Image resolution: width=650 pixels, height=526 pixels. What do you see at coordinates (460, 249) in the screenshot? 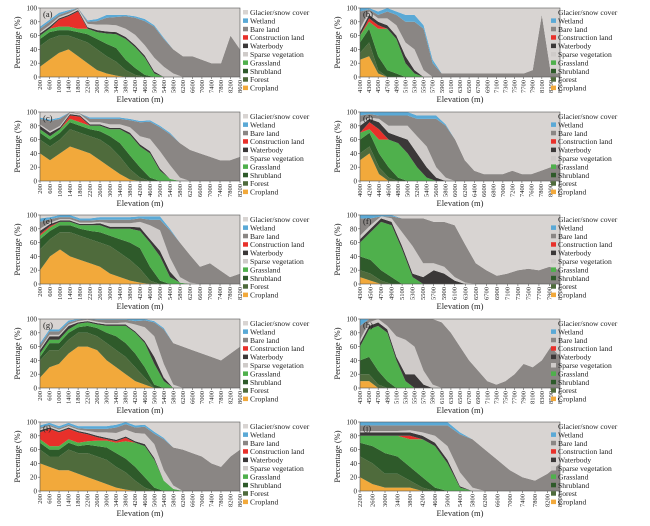
I see `plot-frame` at bounding box center [460, 249].